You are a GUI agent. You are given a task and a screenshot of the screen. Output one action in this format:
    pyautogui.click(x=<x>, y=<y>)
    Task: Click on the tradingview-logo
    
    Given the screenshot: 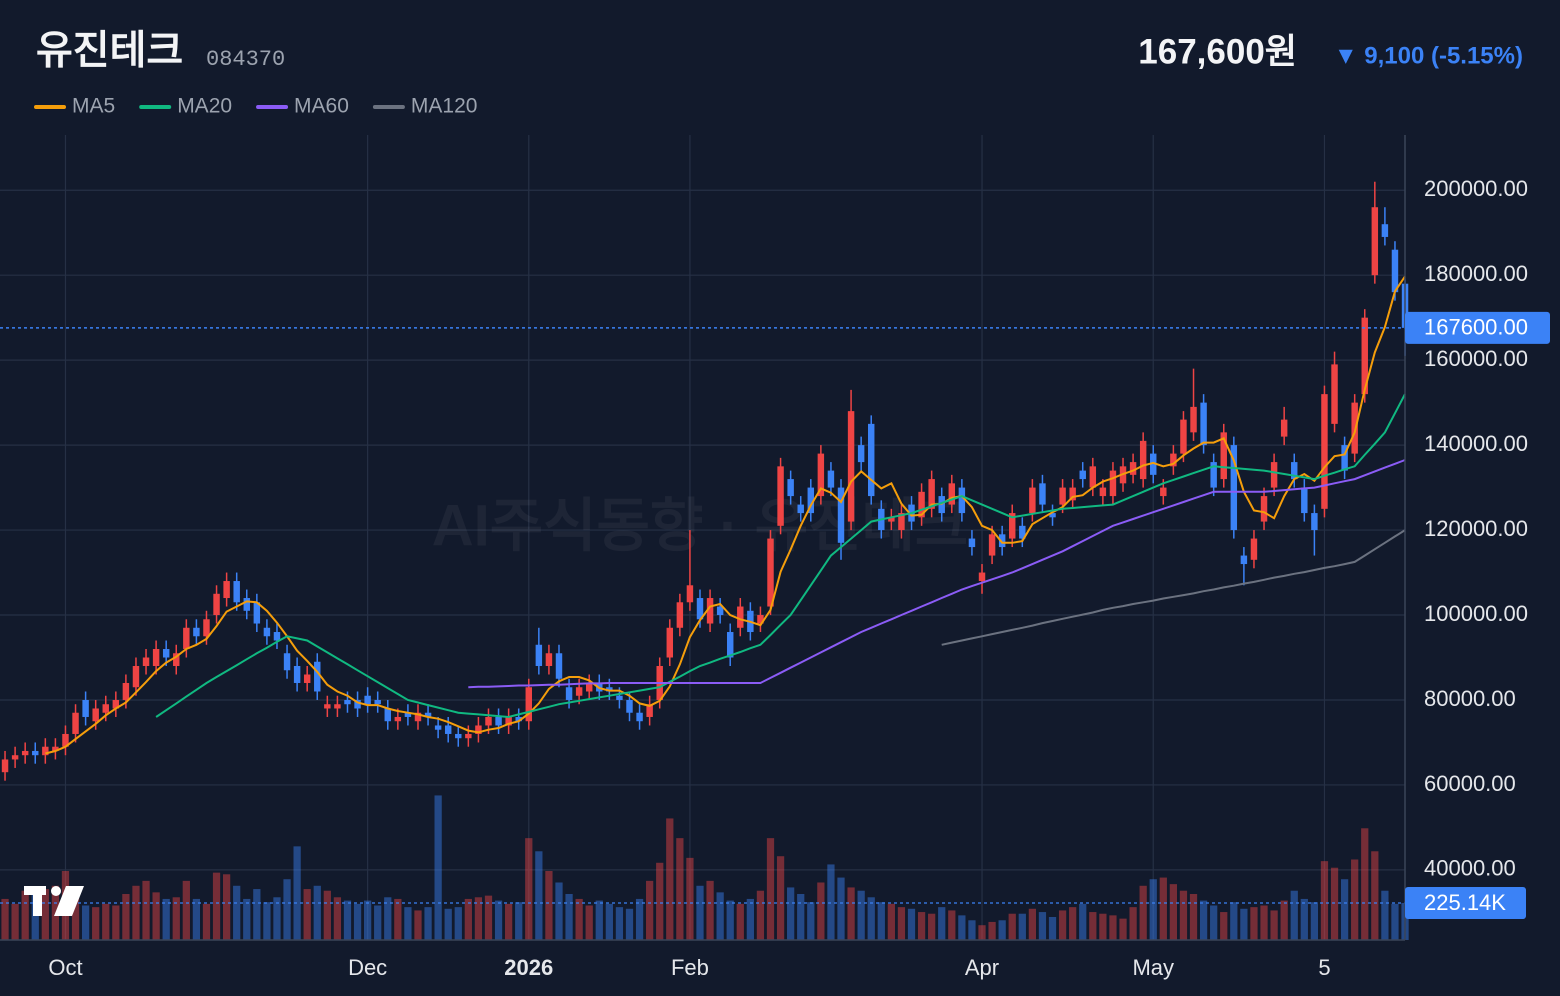 What is the action you would take?
    pyautogui.click(x=54, y=901)
    